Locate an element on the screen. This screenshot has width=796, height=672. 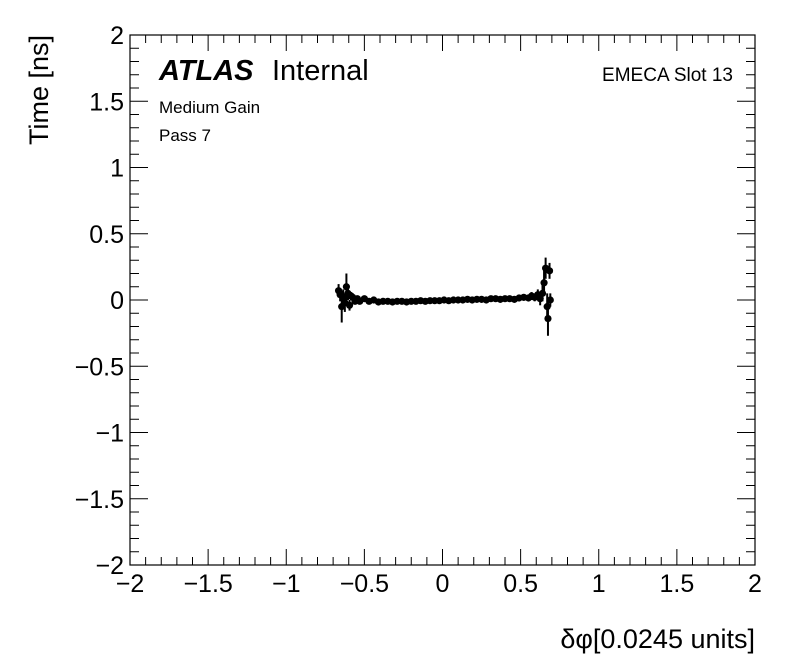
pass-label: Pass 7 is located at coordinates (185, 135).